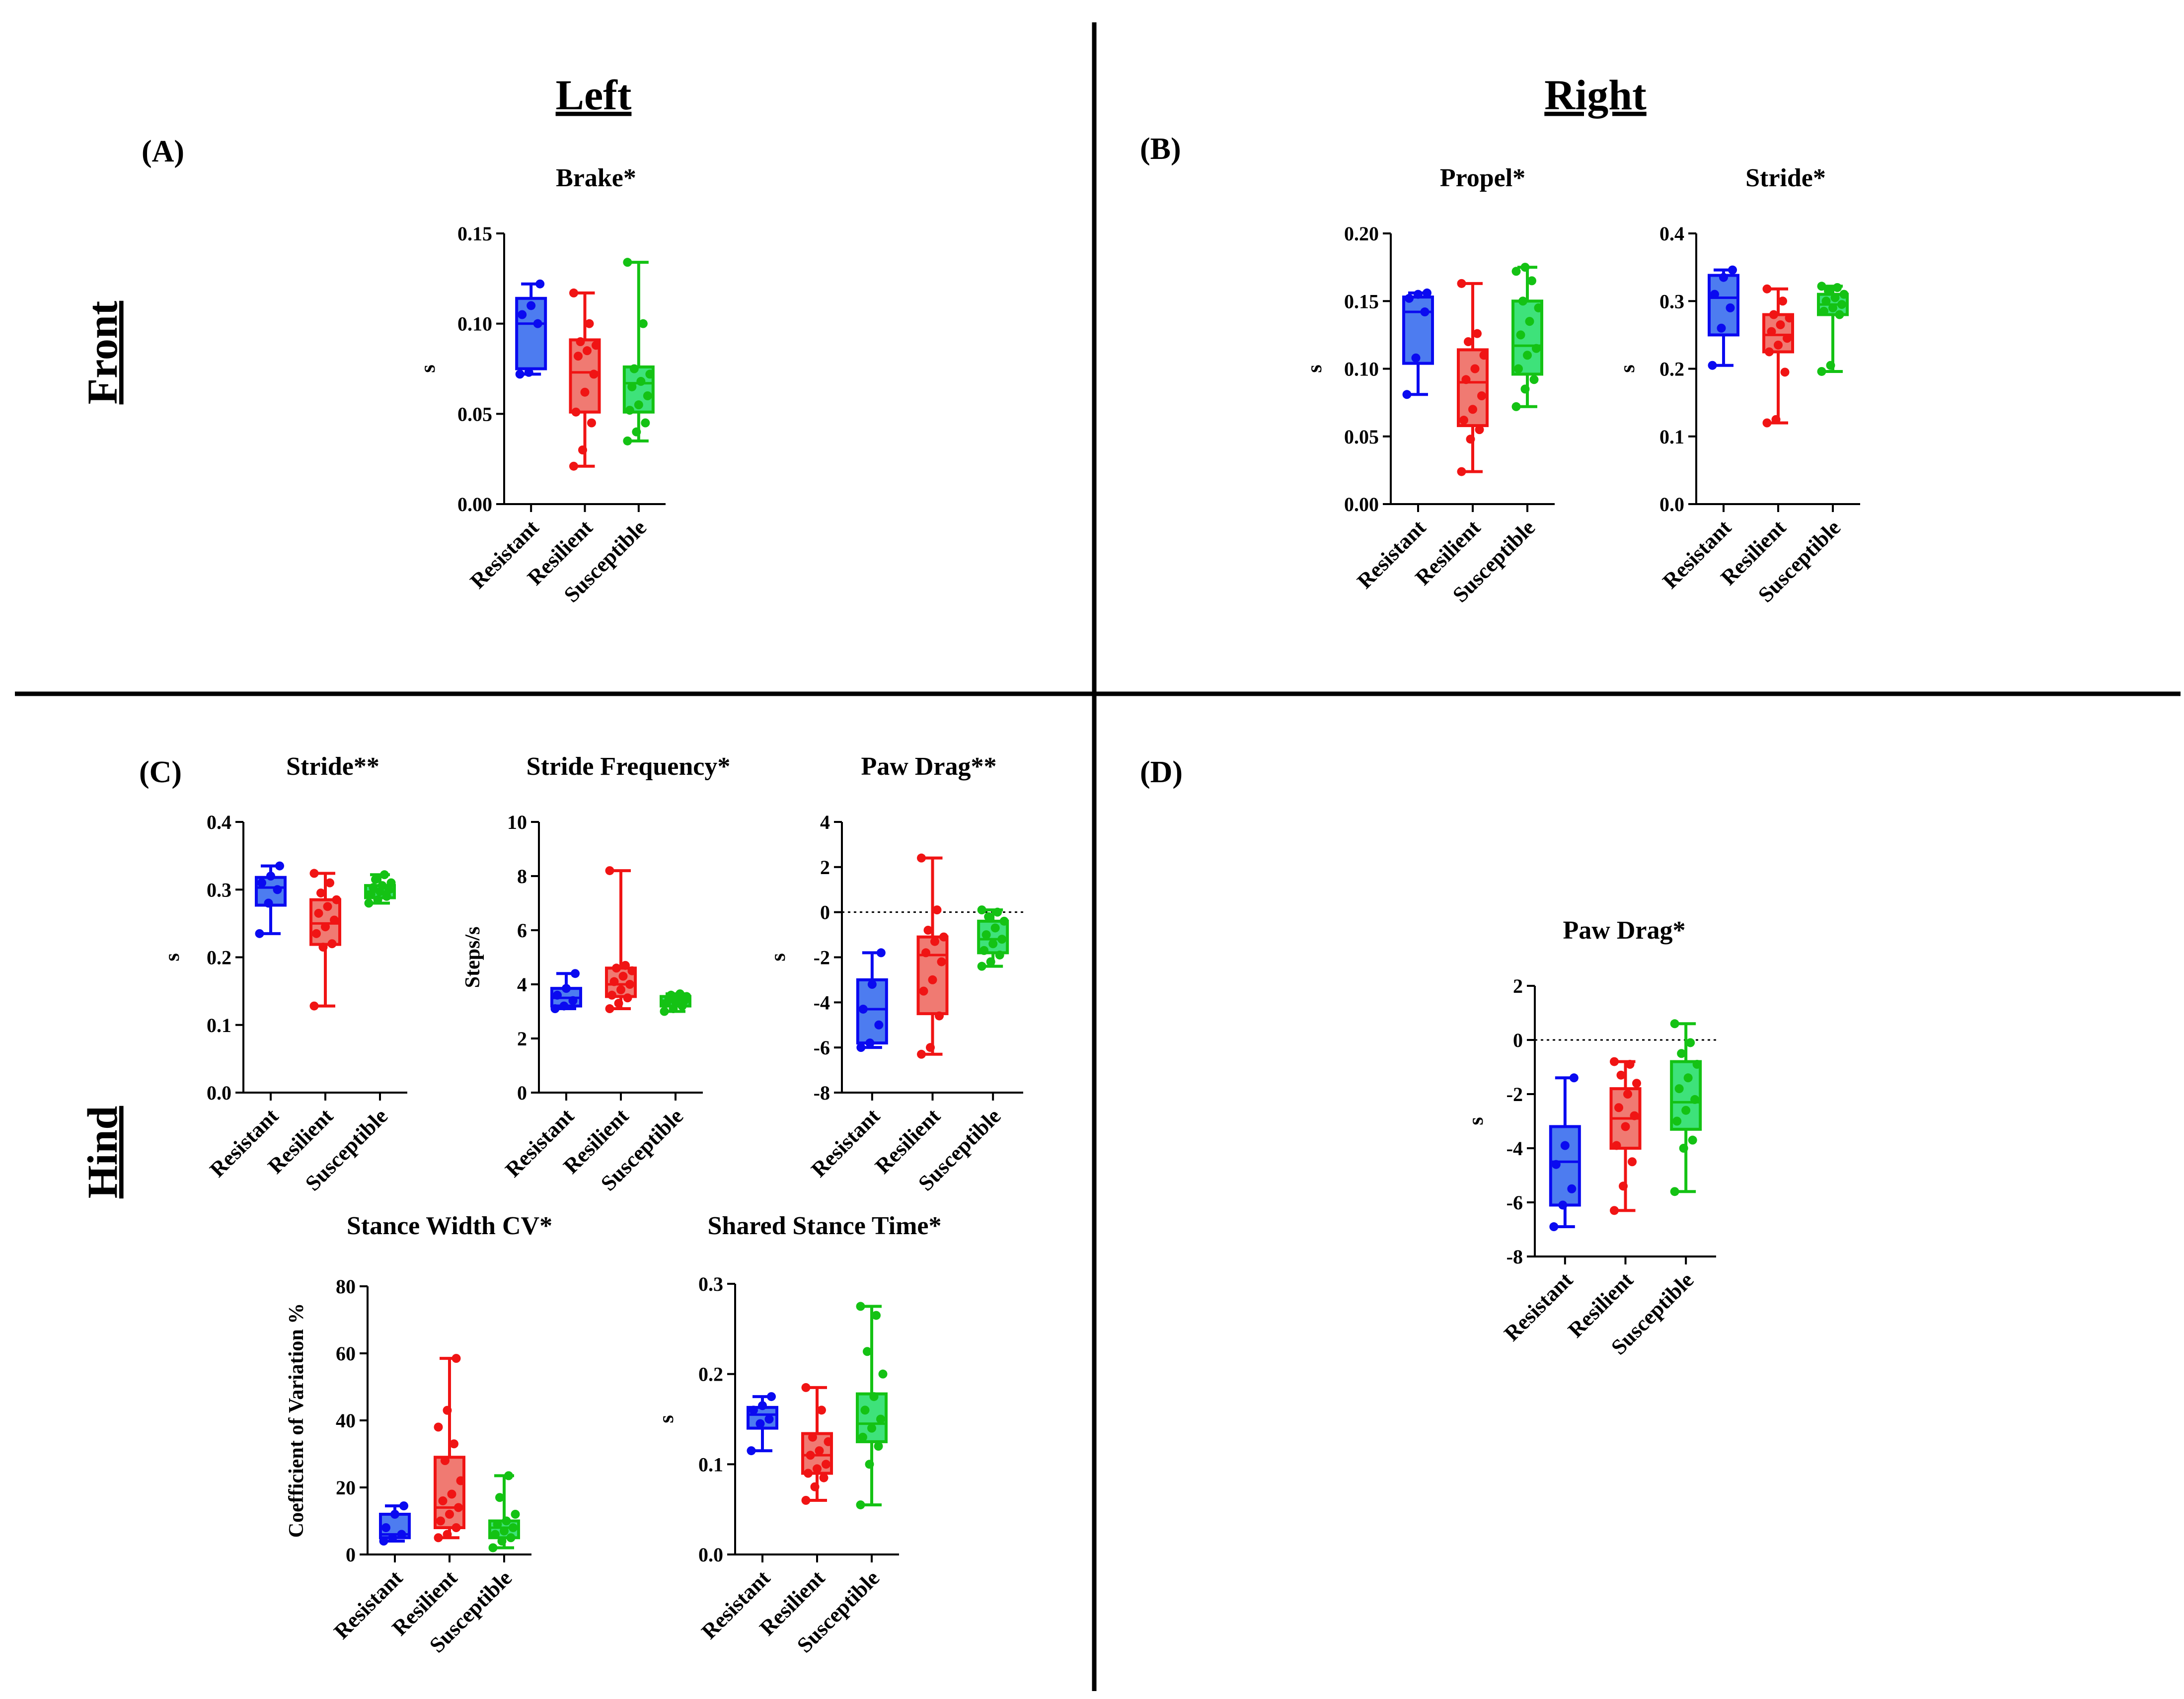  Describe the element at coordinates (346, 1420) in the screenshot. I see `y-tick-label: 40` at that location.